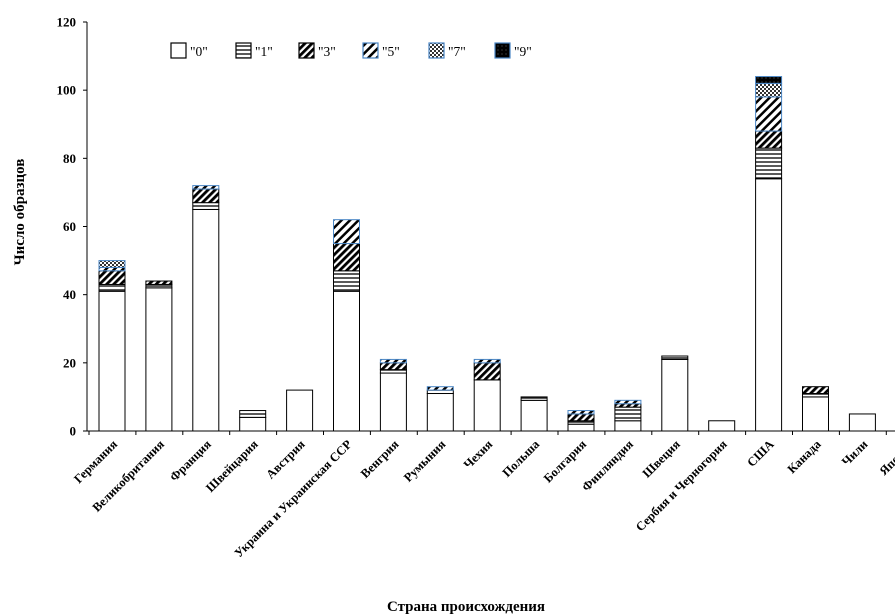 The width and height of the screenshot is (895, 614). Describe the element at coordinates (95, 461) in the screenshot. I see `x-tick-label: Германия` at that location.